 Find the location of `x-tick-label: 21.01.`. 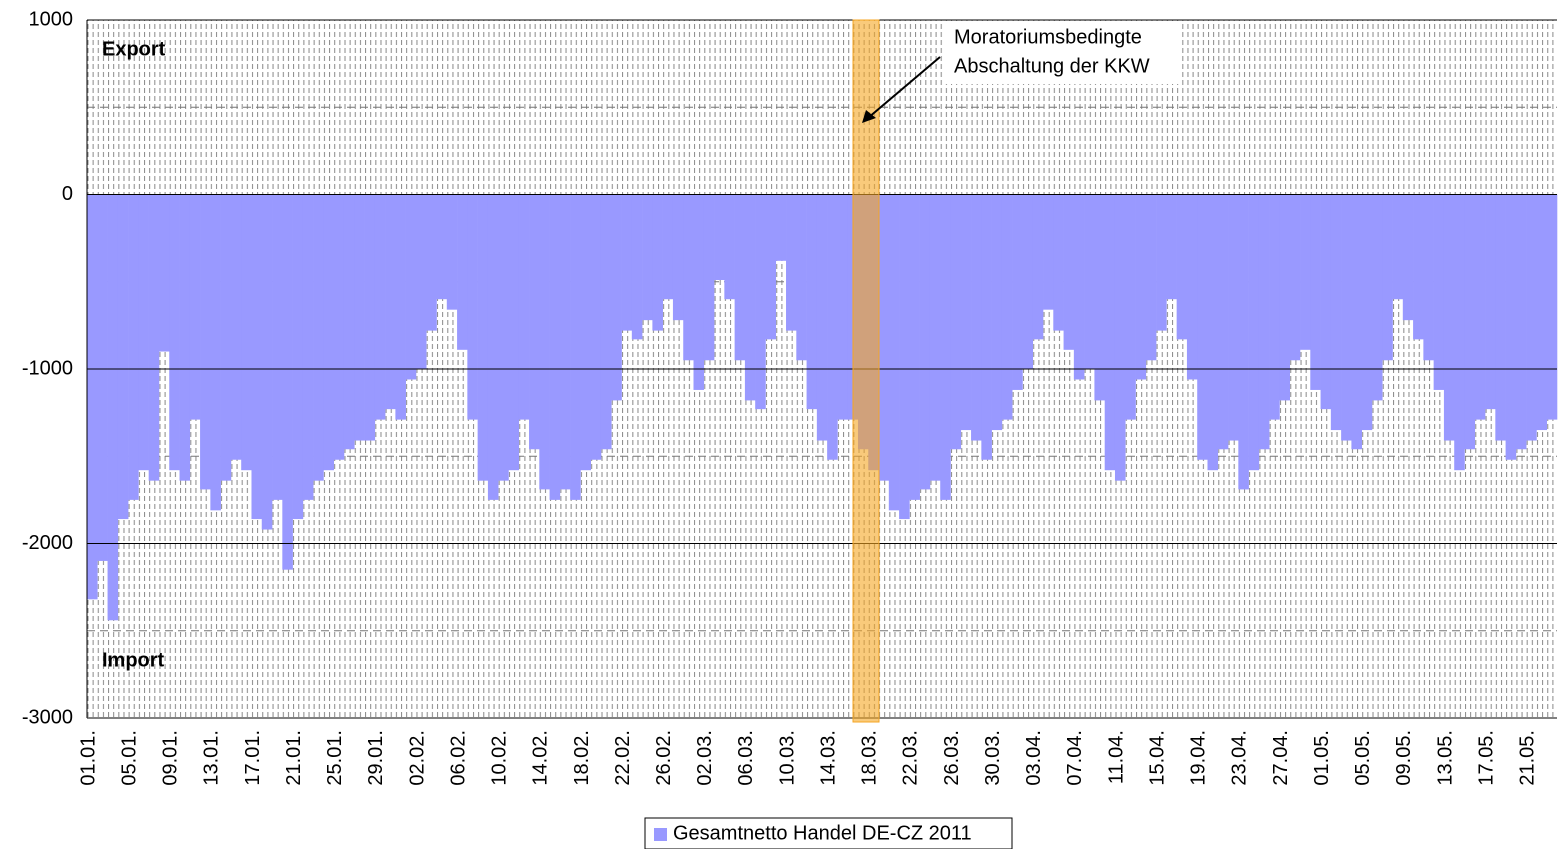

x-tick-label: 21.01. is located at coordinates (294, 758).